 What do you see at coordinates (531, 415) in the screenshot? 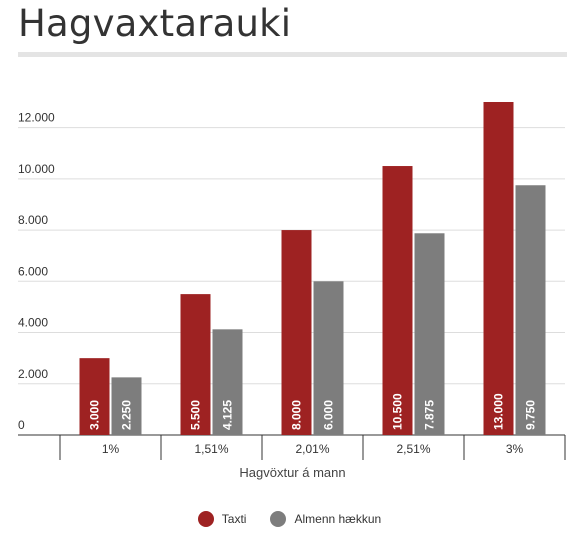
I see `data-label: 9.750` at bounding box center [531, 415].